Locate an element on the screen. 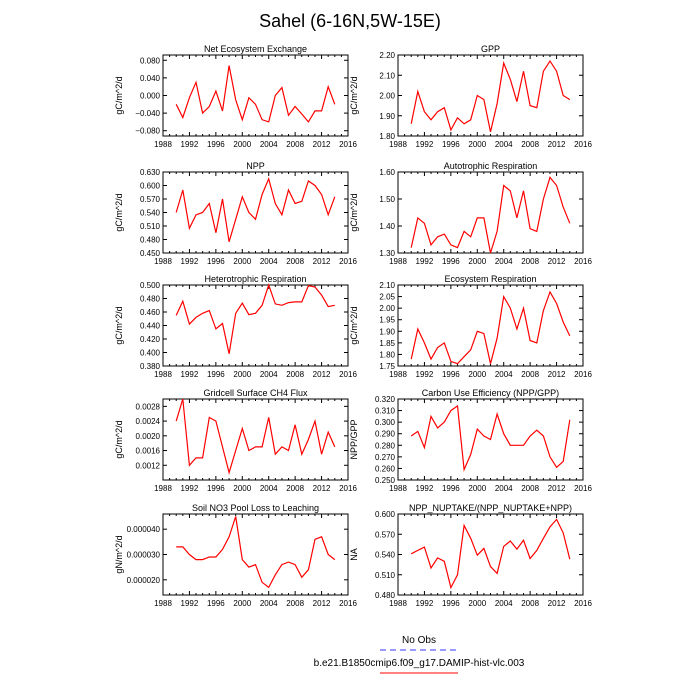 Image resolution: width=700 pixels, height=700 pixels. y-tick-label: 0.000020 is located at coordinates (144, 580).